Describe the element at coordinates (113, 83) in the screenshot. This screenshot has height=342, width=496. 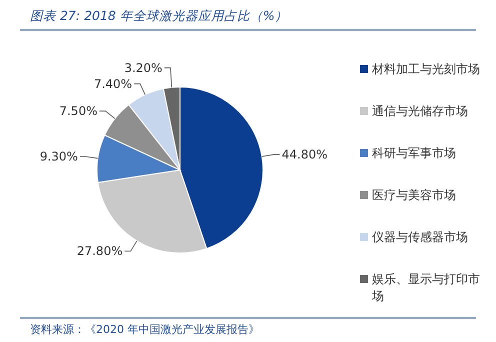
I see `data-label: 7.40%` at that location.